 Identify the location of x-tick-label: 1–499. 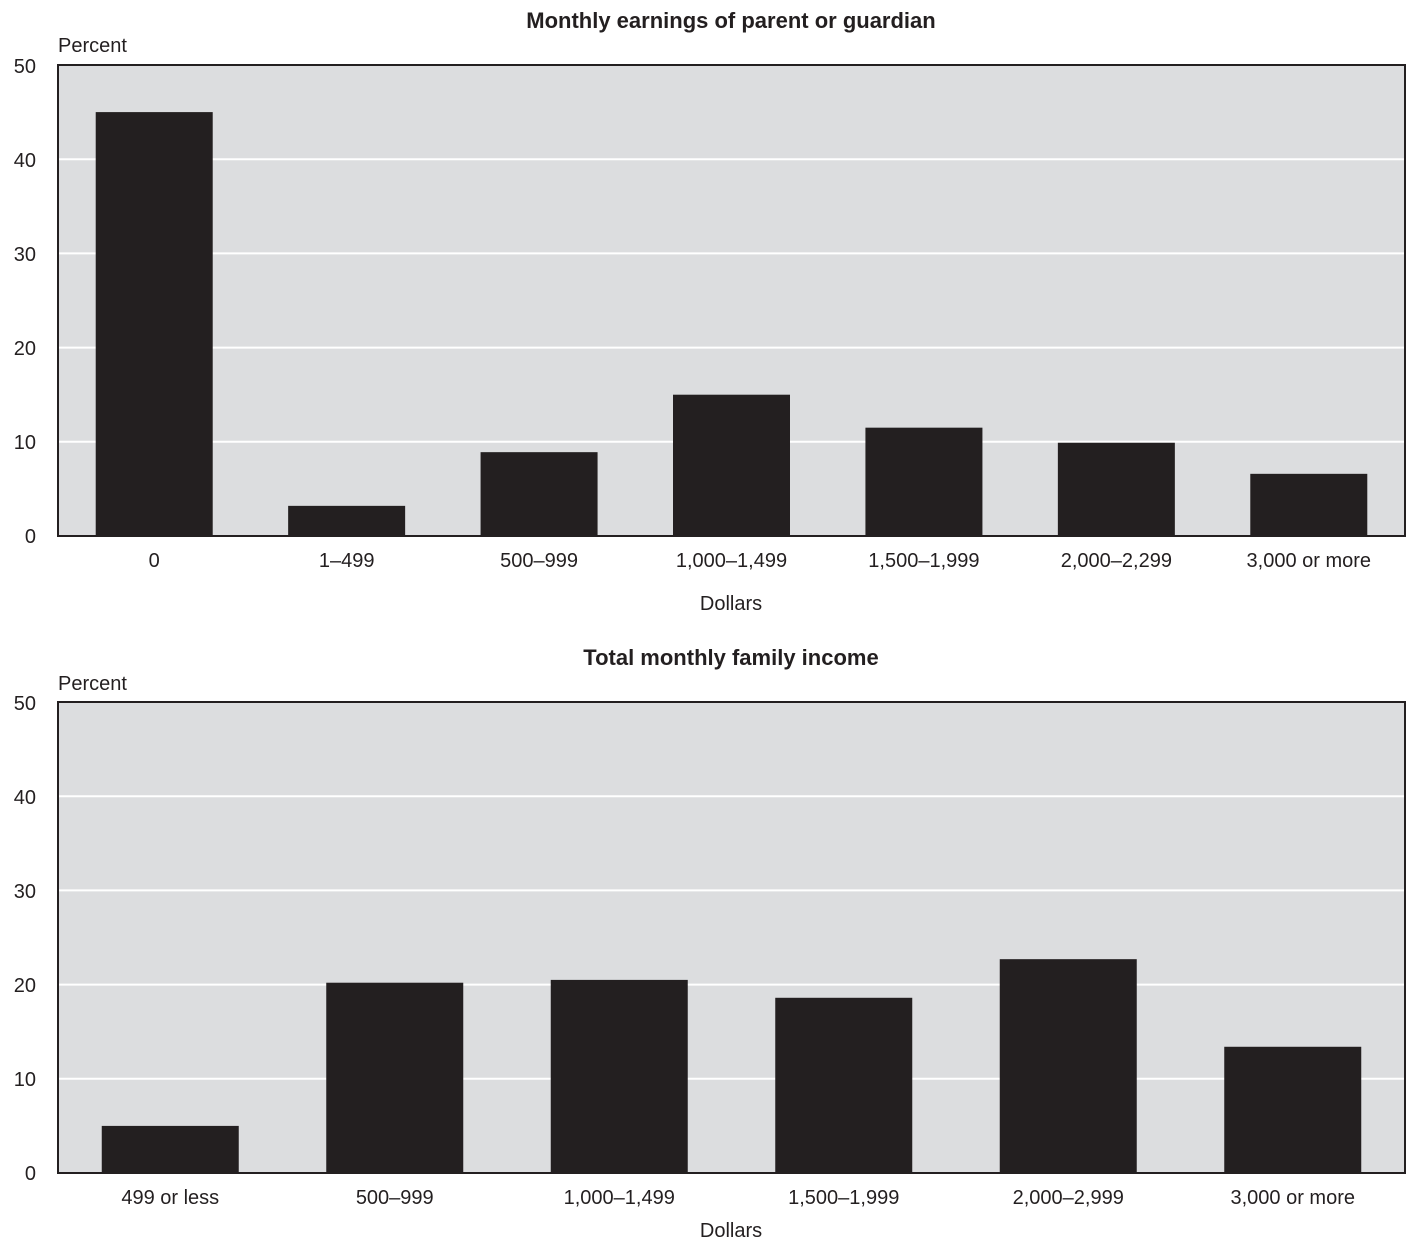
(347, 561).